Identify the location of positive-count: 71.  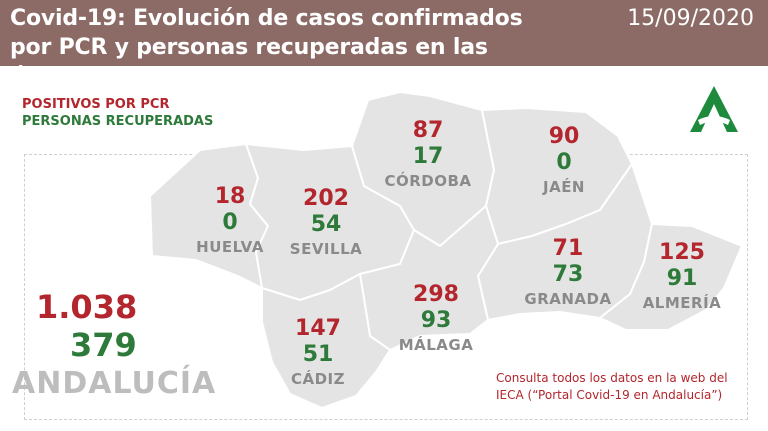
(568, 248).